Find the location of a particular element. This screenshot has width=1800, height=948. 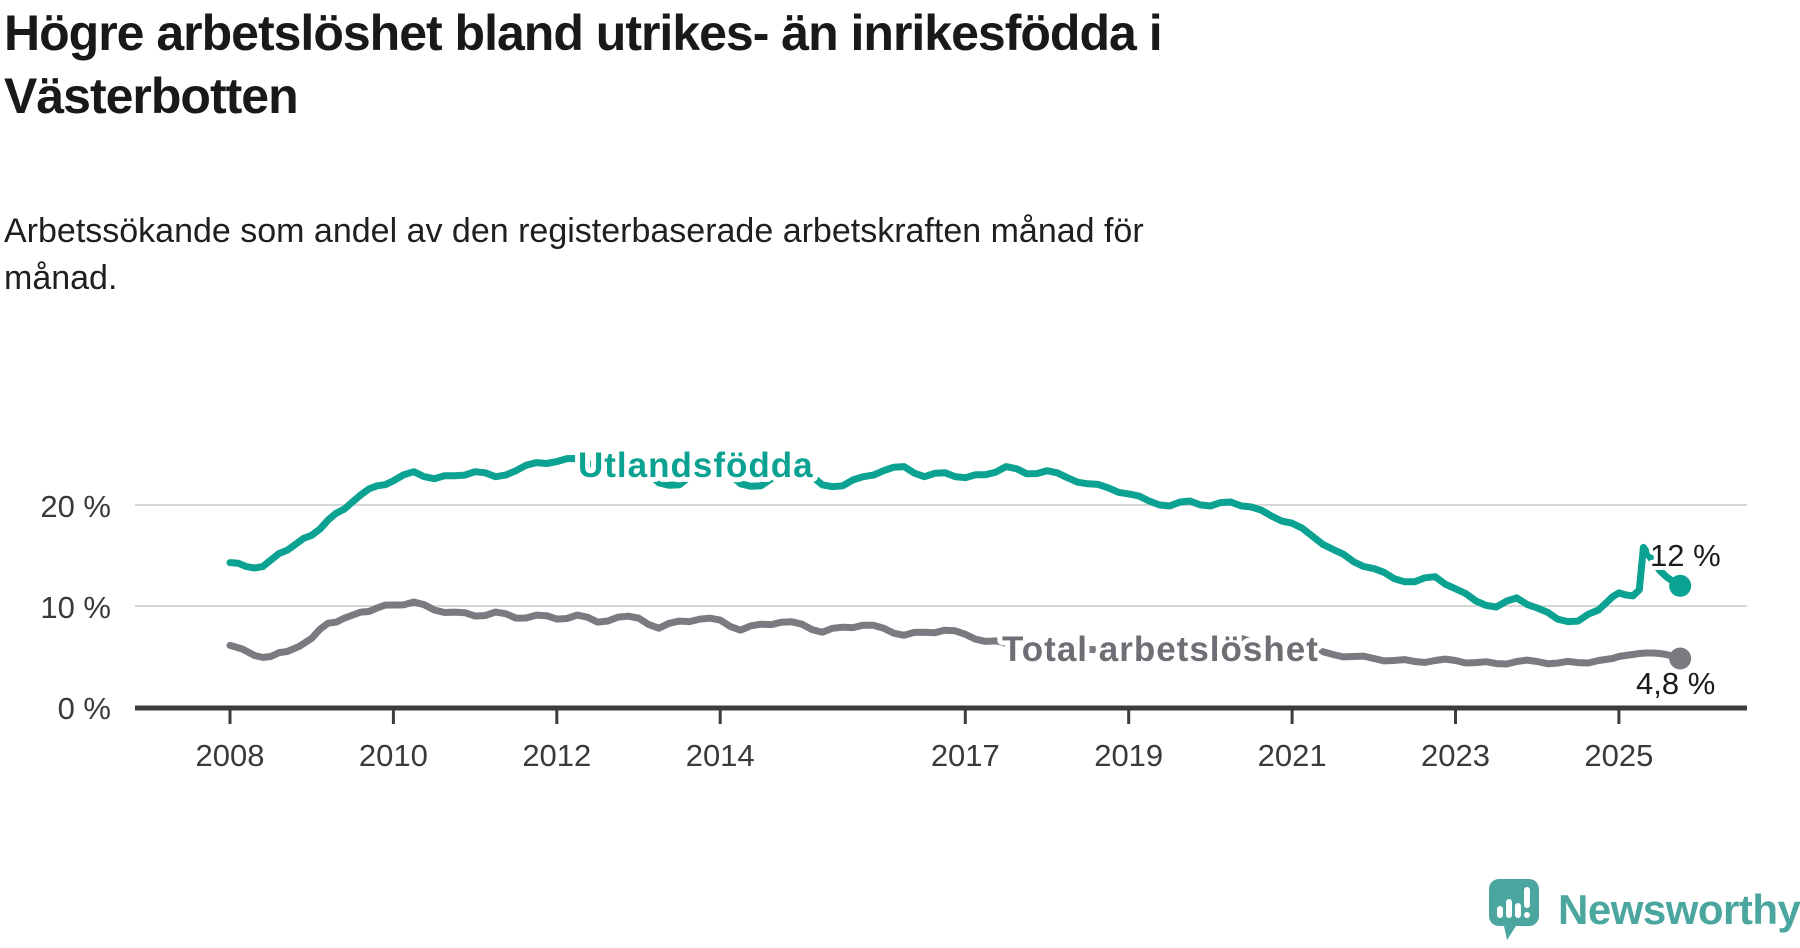

x-axis-ticks is located at coordinates (924, 716).